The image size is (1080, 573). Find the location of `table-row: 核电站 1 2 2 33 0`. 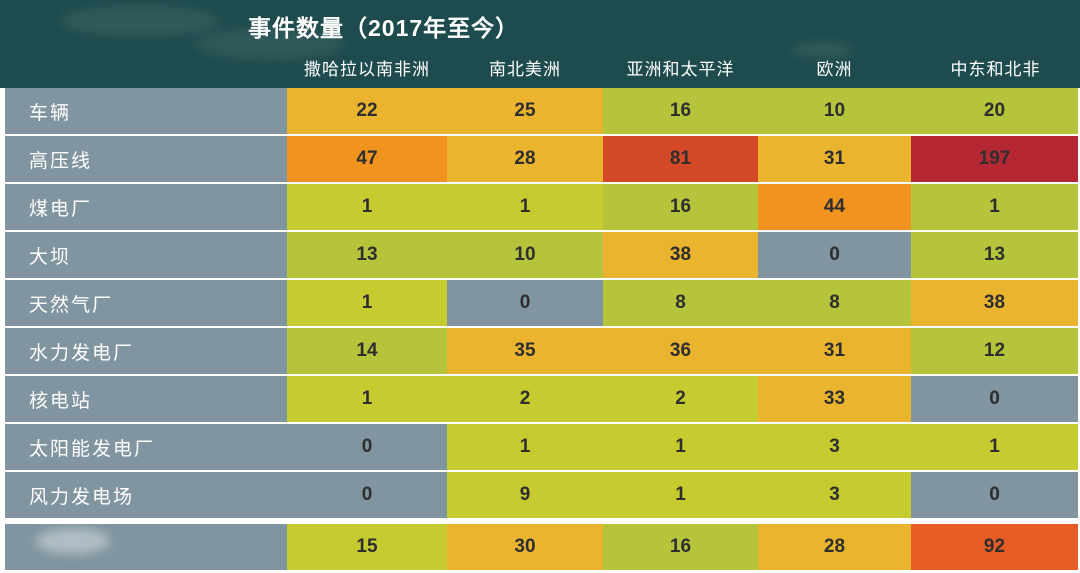

table-row: 核电站 1 2 2 33 0 is located at coordinates (541, 399).